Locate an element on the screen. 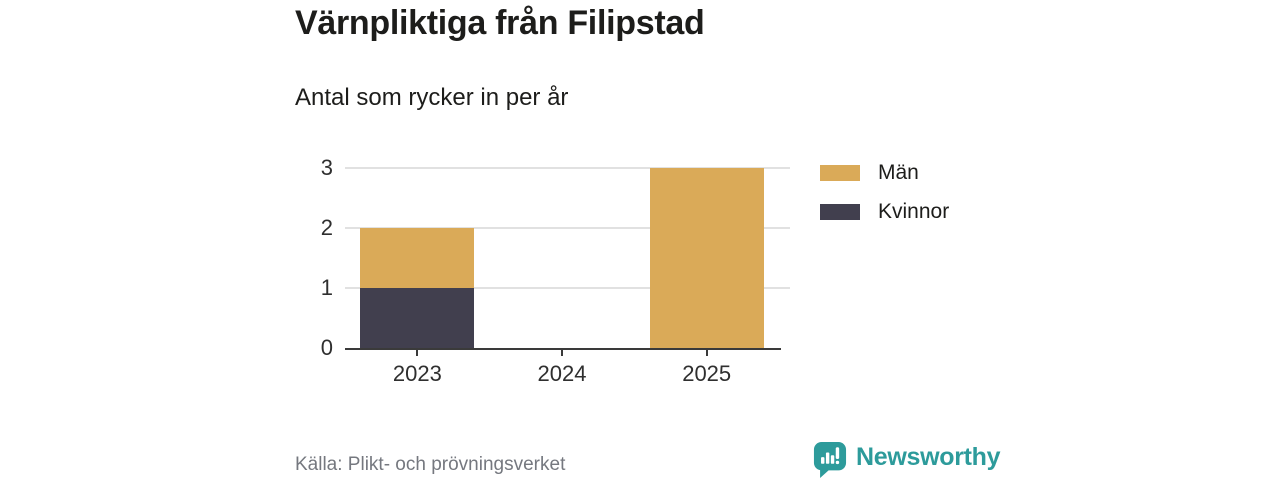 The width and height of the screenshot is (1280, 480). legend-label: Kvinnor is located at coordinates (914, 211).